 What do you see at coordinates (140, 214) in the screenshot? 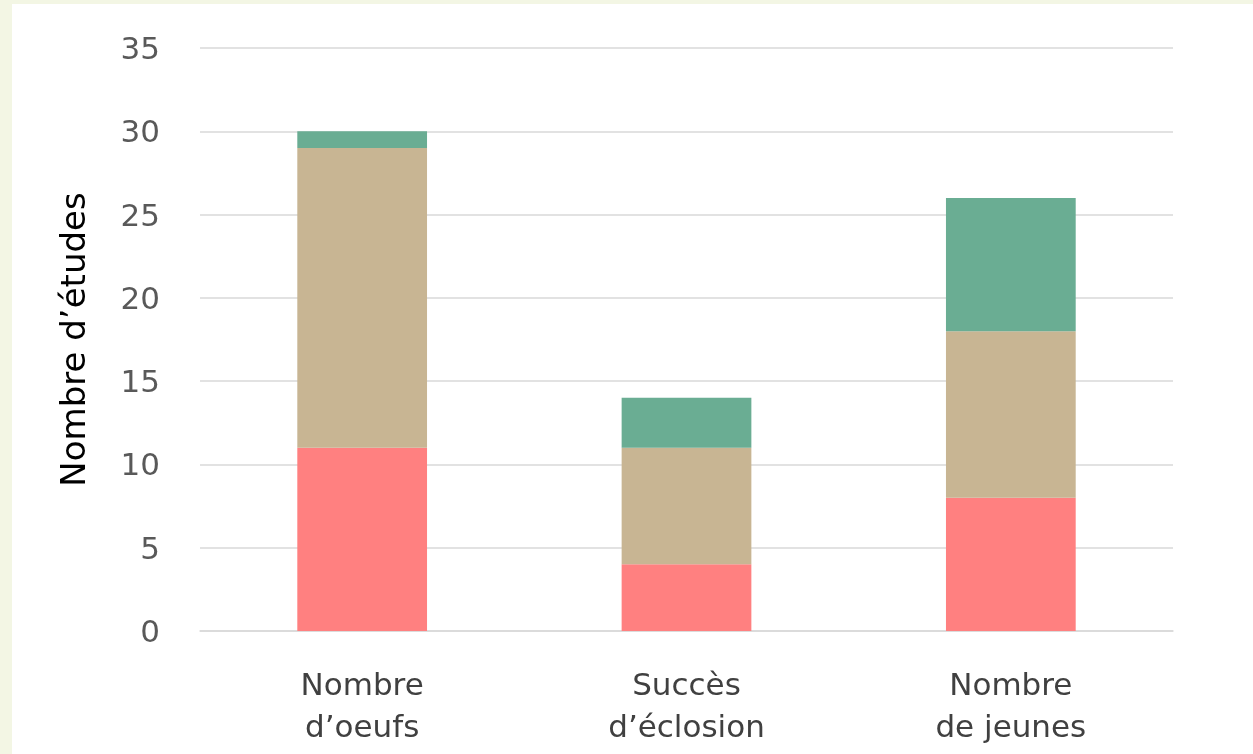
I see `y-tick-label: 25` at bounding box center [140, 214].